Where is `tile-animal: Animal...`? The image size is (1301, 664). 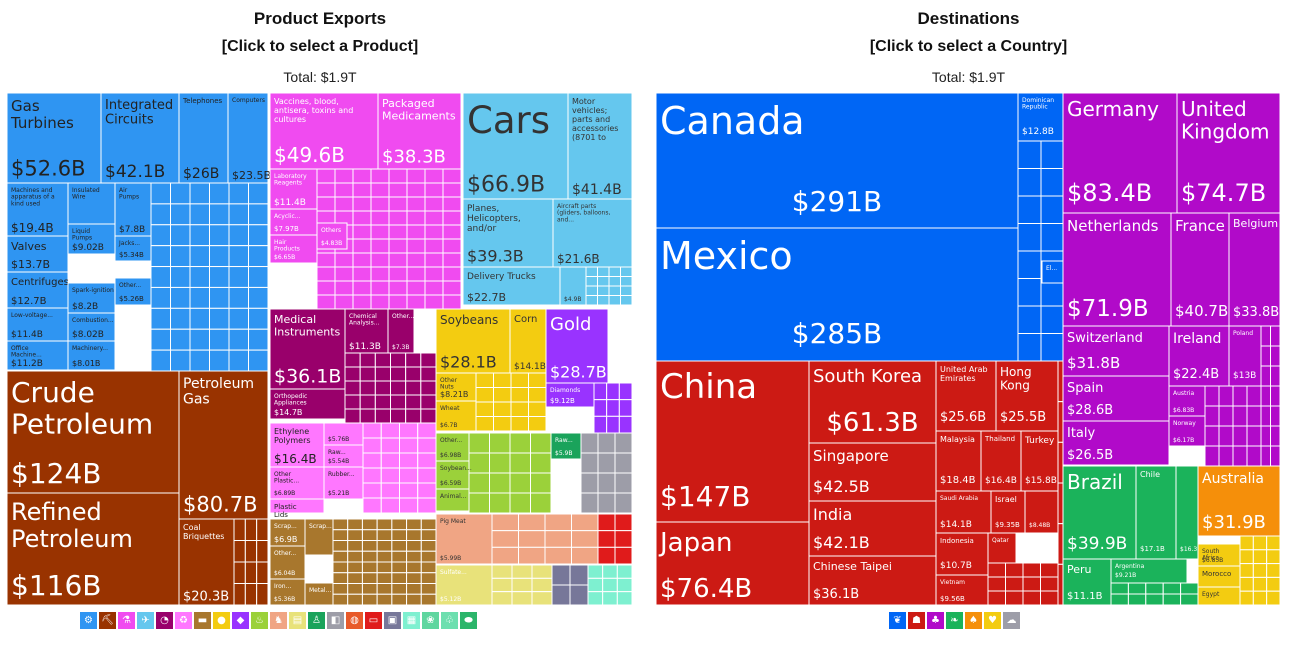 tile-animal: Animal... is located at coordinates (452, 500).